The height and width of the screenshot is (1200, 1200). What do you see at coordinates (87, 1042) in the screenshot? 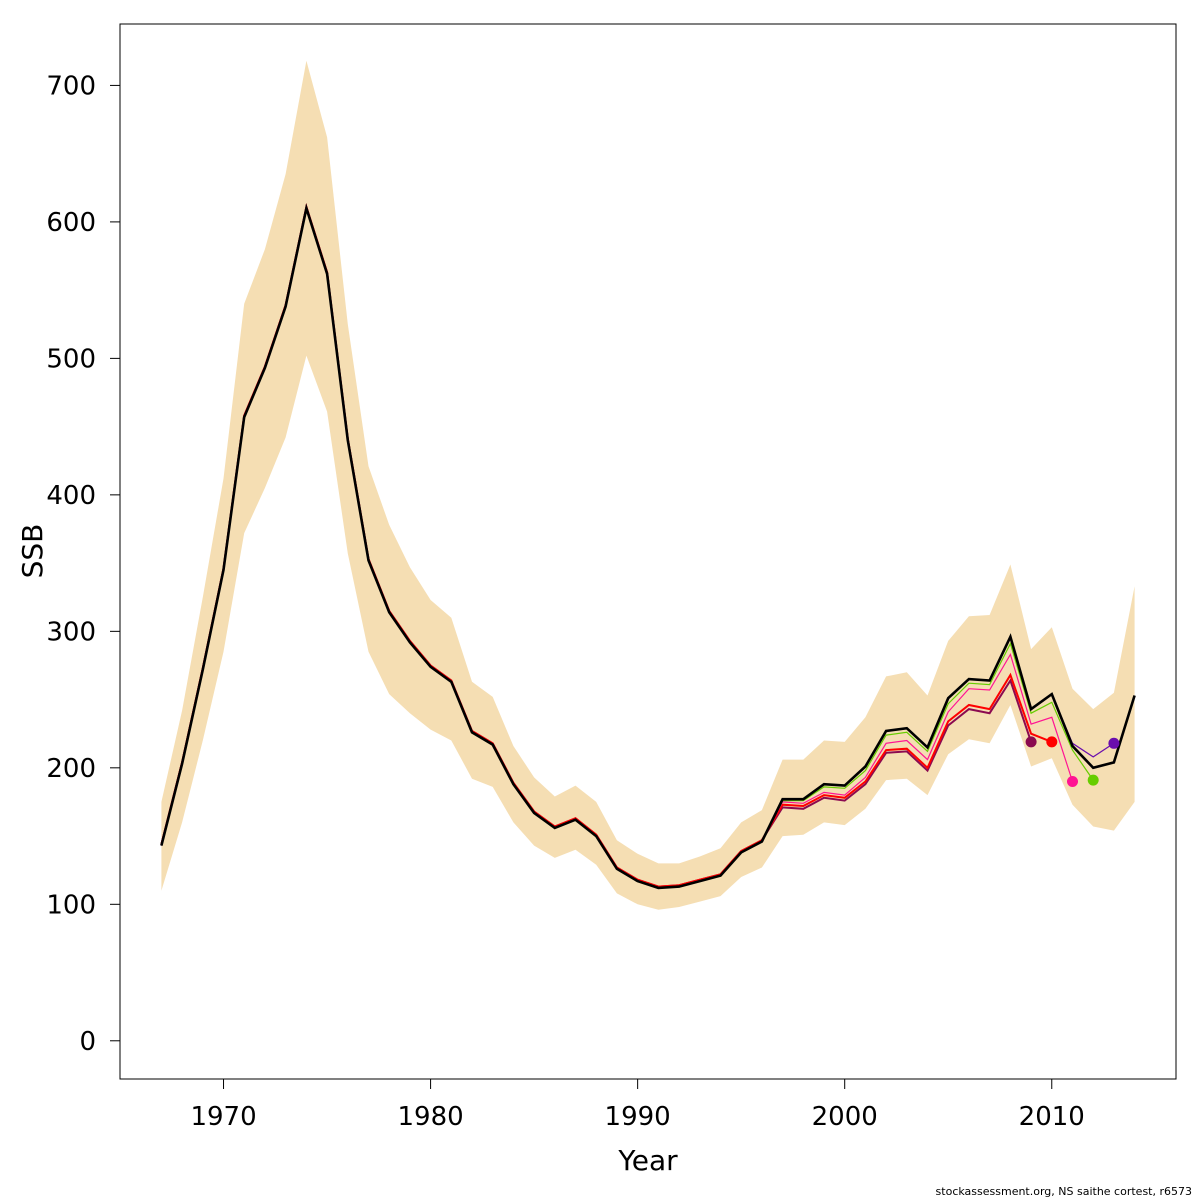
I see `y-tick-label-0: 0` at bounding box center [87, 1042].